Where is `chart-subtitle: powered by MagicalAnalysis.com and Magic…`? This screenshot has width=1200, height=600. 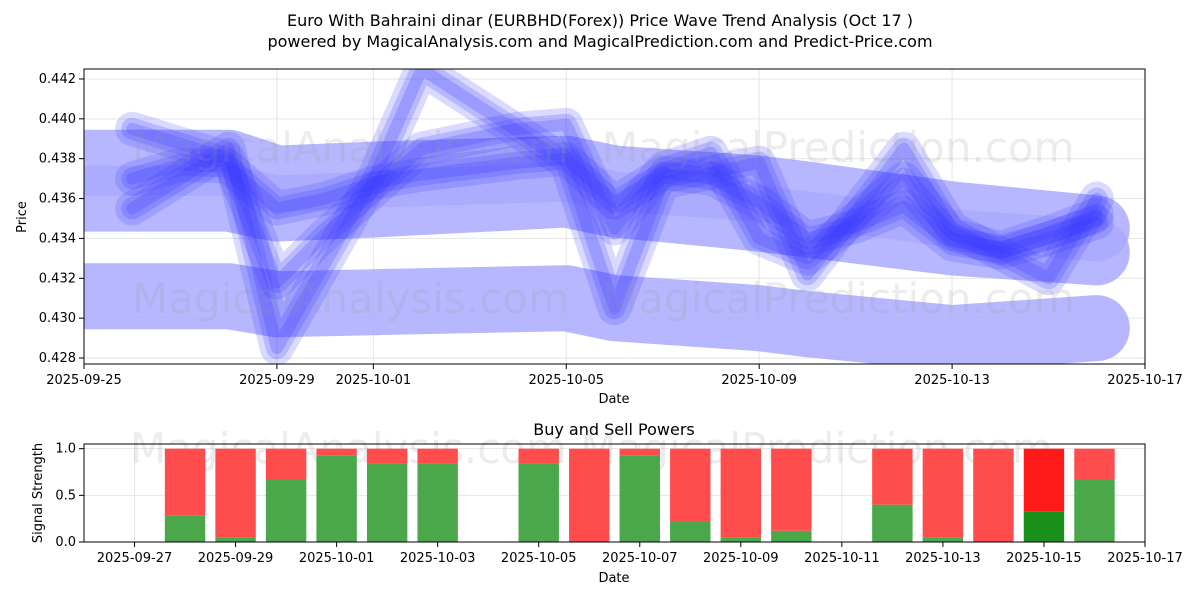
chart-subtitle: powered by MagicalAnalysis.com and Magic… is located at coordinates (599, 41).